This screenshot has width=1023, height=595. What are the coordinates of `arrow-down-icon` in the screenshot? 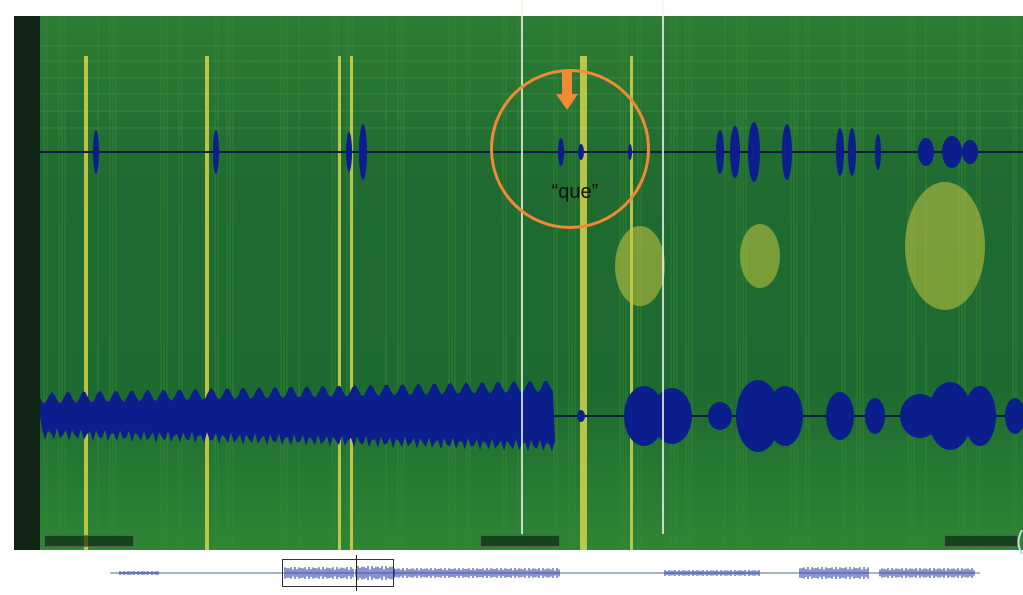 It's located at (567, 91).